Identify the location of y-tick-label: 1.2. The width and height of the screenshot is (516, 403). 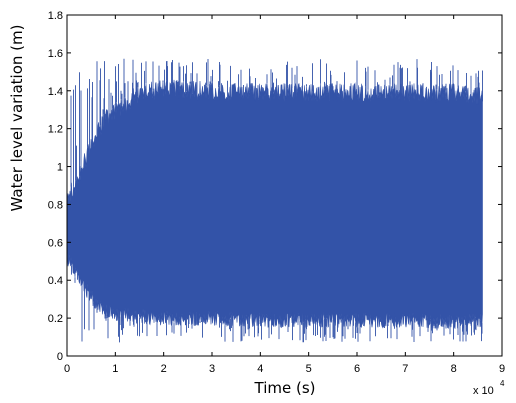
(55, 130).